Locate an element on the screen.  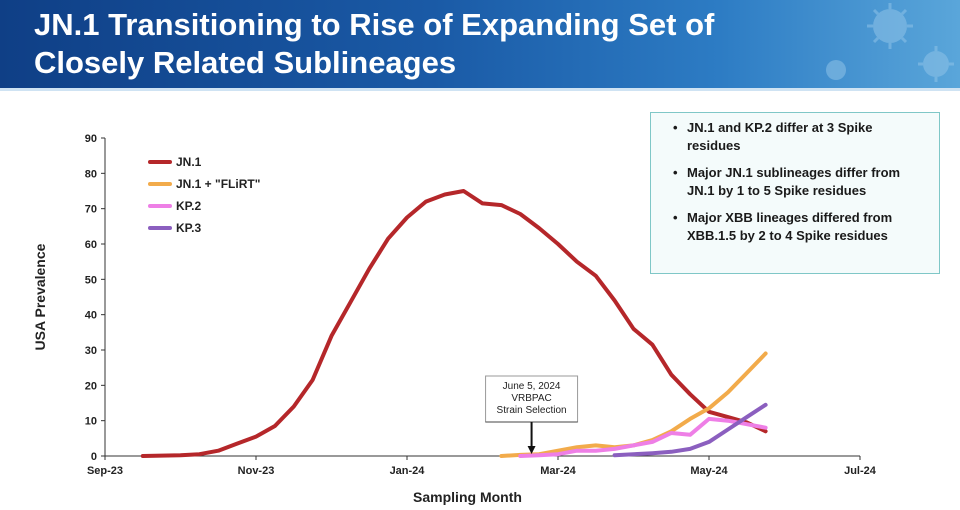
y-axis-label: USA Prevalence is located at coordinates (40, 296).